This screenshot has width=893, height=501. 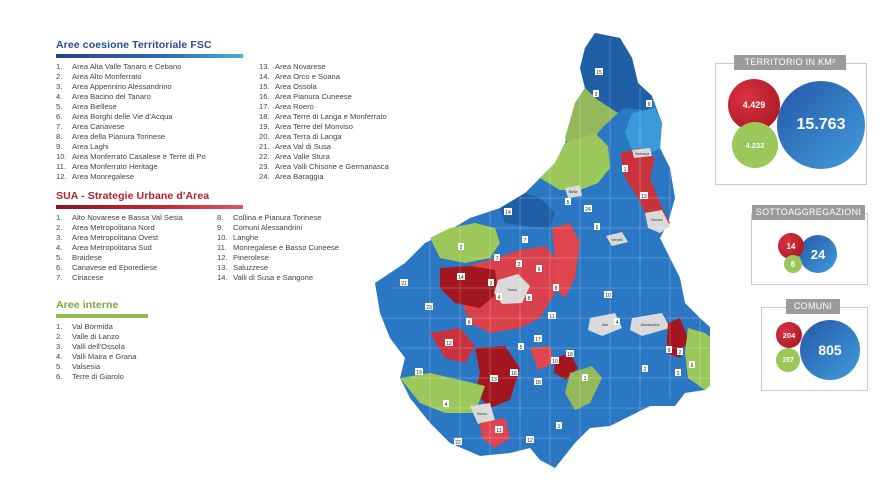 I want to click on map-city-cuneo, so click(x=482, y=413).